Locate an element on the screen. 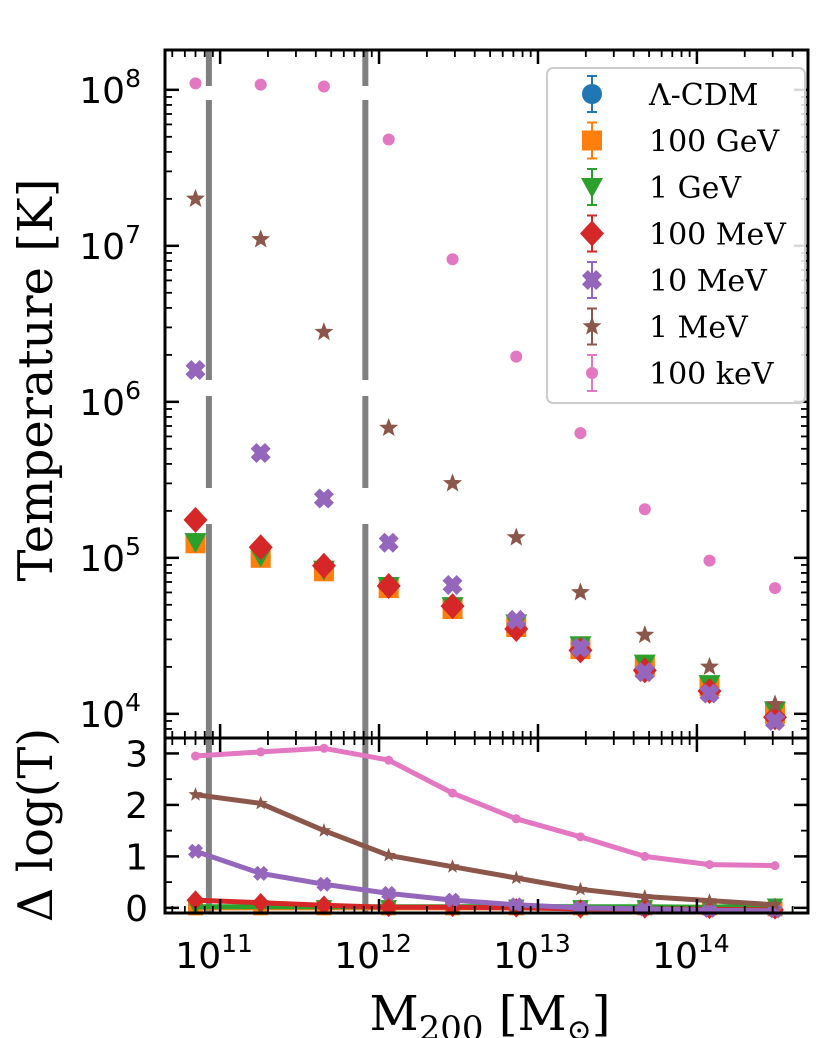 The height and width of the screenshot is (1038, 830). x-axis-label: M200 [M⊙] is located at coordinates (489, 1012).